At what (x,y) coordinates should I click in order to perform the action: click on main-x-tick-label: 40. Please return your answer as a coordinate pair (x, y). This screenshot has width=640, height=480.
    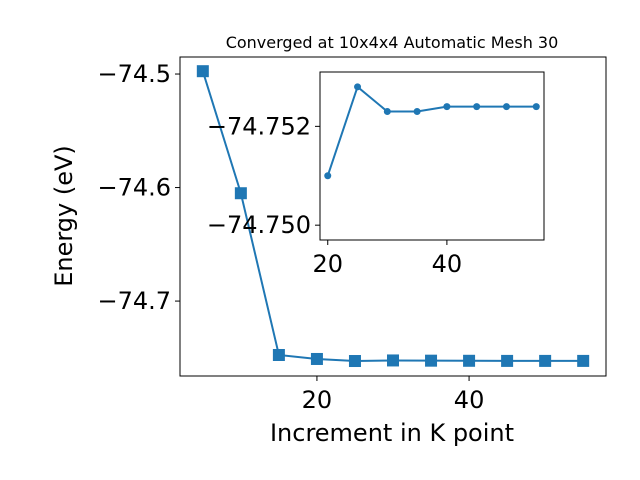
    Looking at the image, I should click on (469, 400).